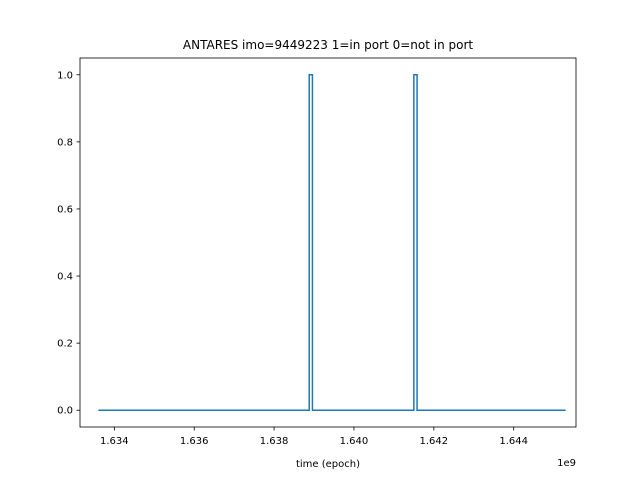 Image resolution: width=640 pixels, height=480 pixels. I want to click on x-axis: 1.634 1.636 1.638 1.640 1.642 1.644, so click(314, 437).